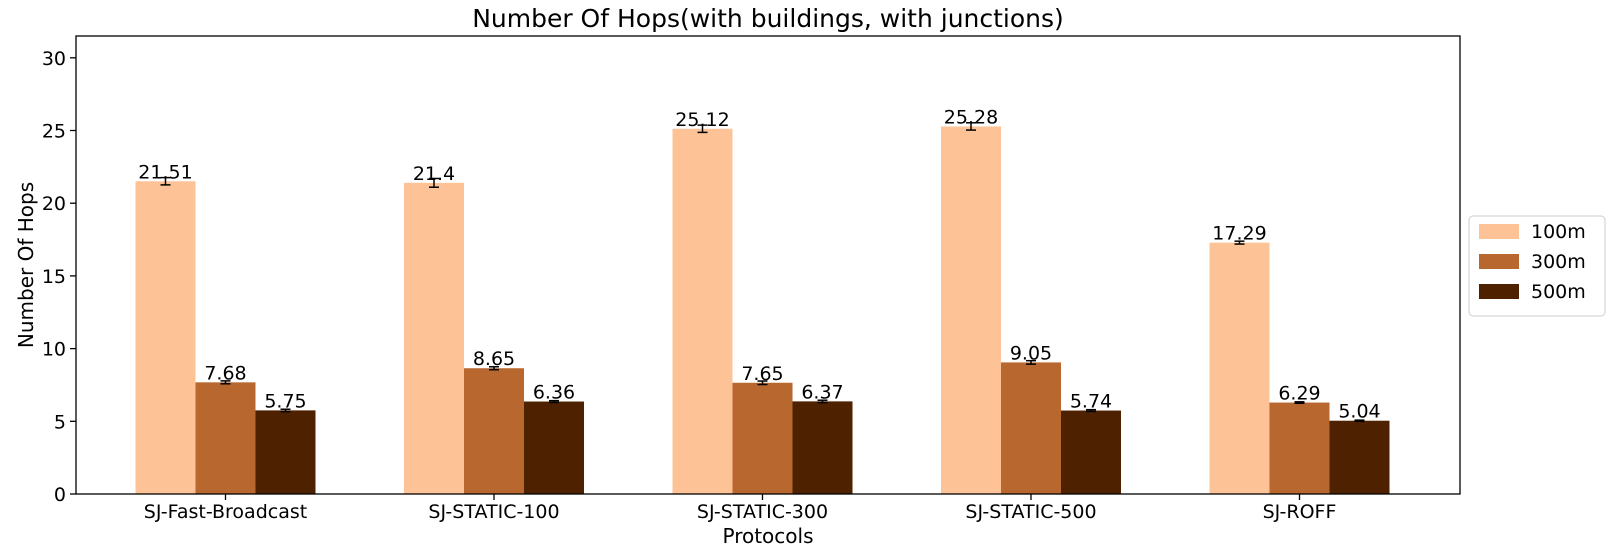 The width and height of the screenshot is (1611, 553). Describe the element at coordinates (1299, 394) in the screenshot. I see `data-label: 6.29` at that location.